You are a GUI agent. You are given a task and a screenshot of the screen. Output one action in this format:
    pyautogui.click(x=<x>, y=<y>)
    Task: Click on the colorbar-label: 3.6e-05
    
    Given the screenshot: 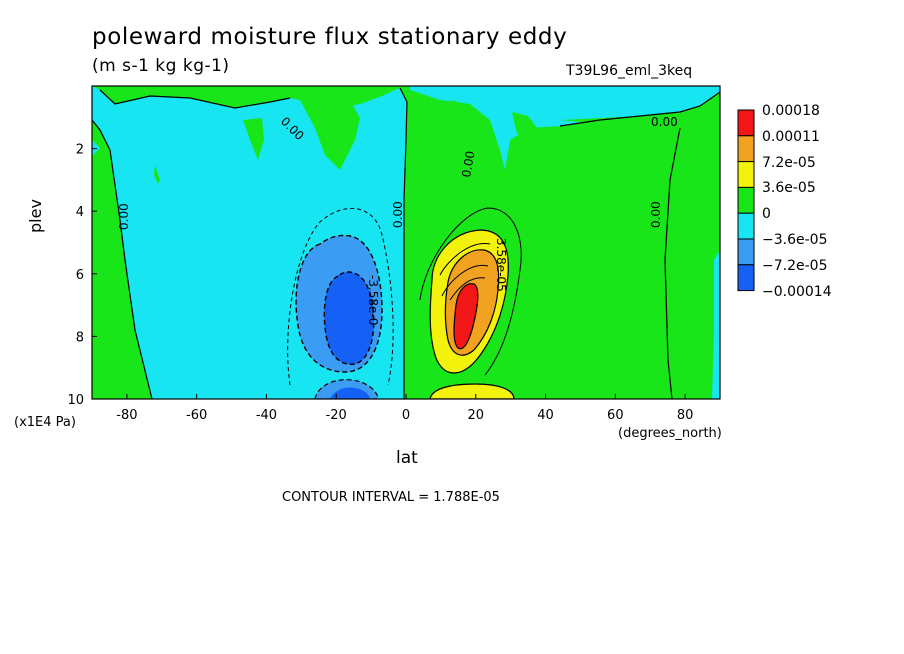 What is the action you would take?
    pyautogui.click(x=789, y=188)
    